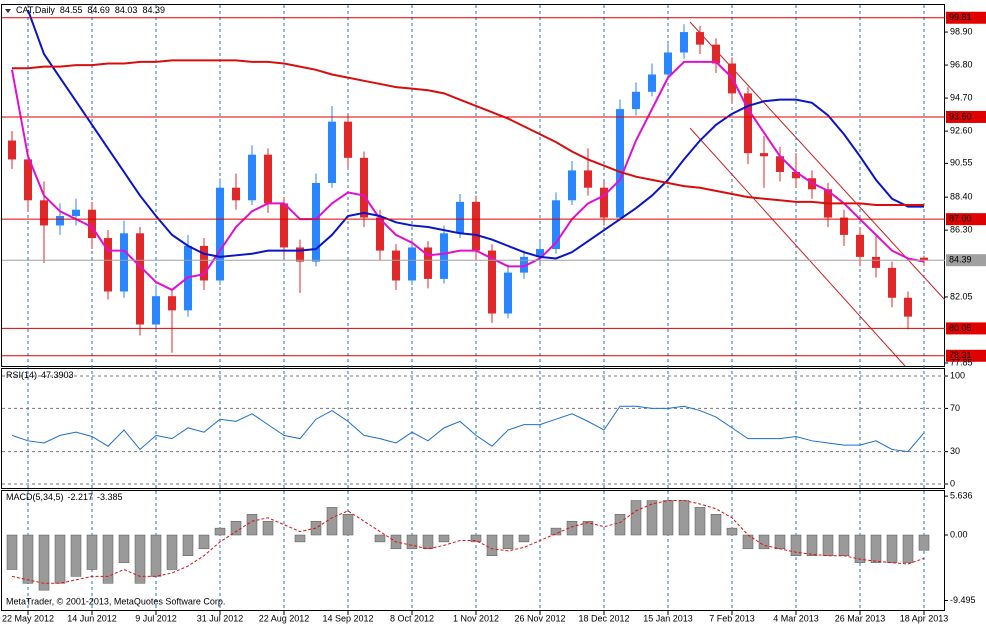 The height and width of the screenshot is (627, 986). Describe the element at coordinates (347, 618) in the screenshot. I see `x-tick-label: 14 Sep 2012` at that location.